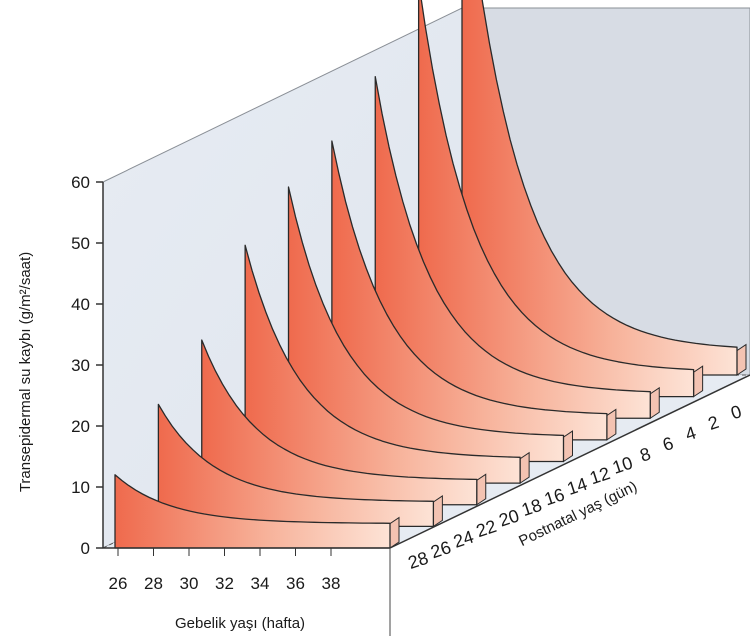 The width and height of the screenshot is (750, 636). Describe the element at coordinates (224, 583) in the screenshot. I see `x-tick-label: 32` at that location.